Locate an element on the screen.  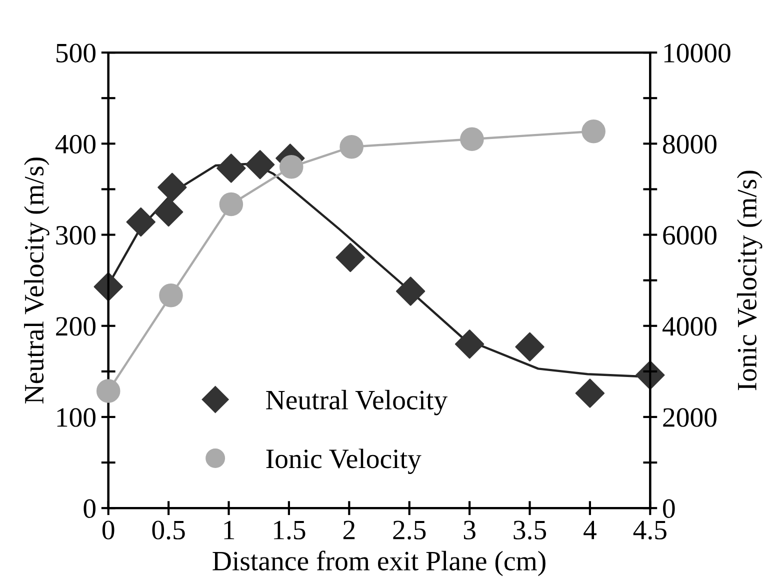
y2-axis-title: Ionic Velocity (m/s) is located at coordinates (749, 280).